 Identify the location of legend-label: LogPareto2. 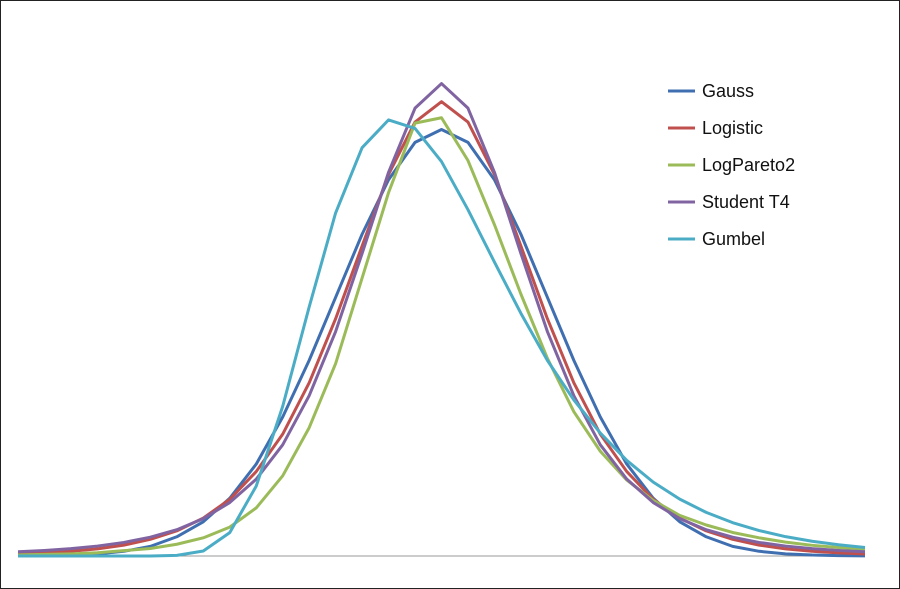
(748, 165).